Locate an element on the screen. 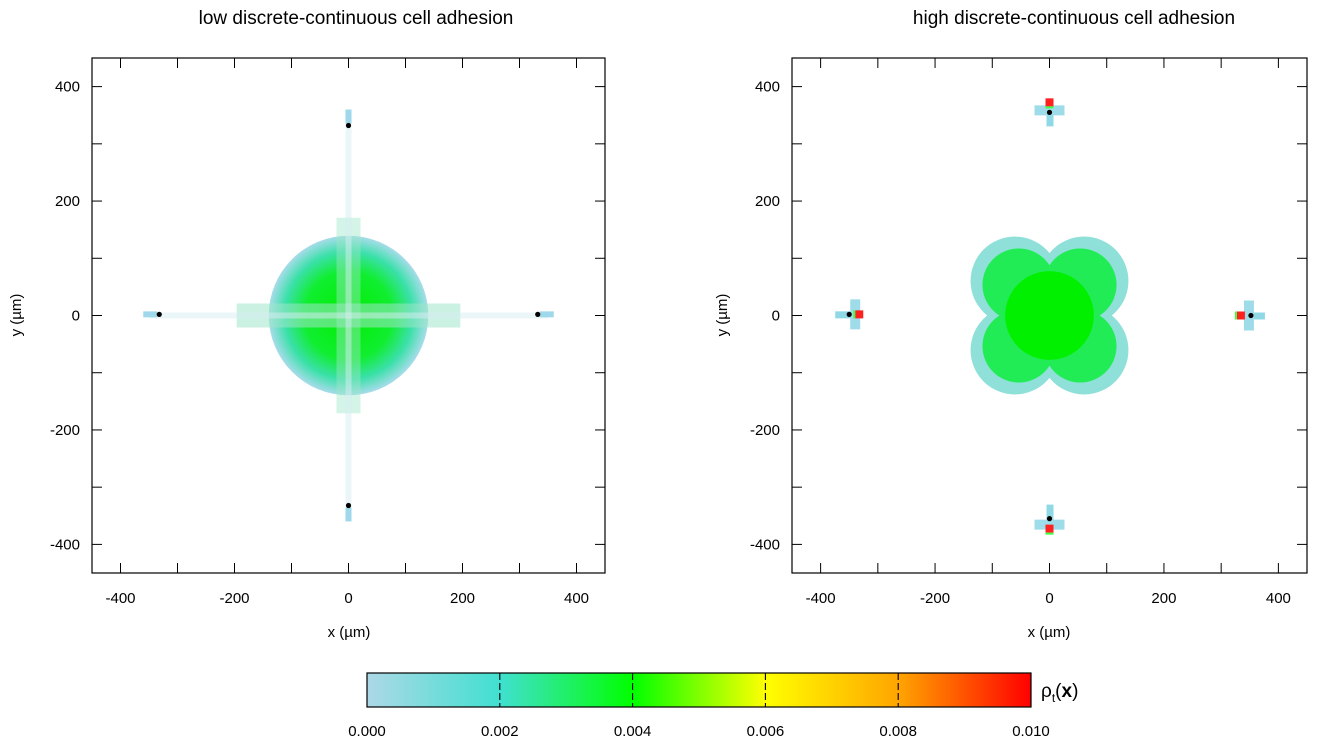 This screenshot has width=1317, height=750. density-core is located at coordinates (1049, 315).